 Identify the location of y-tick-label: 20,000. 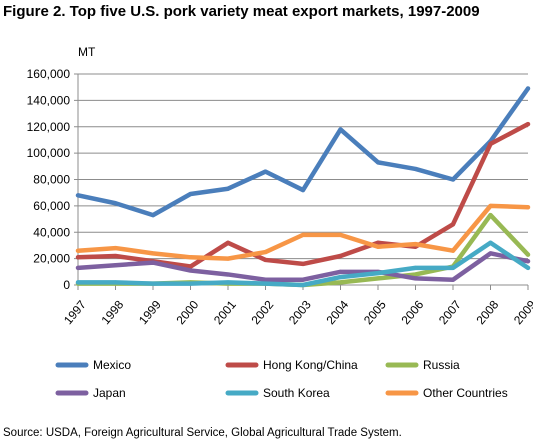
(51, 259).